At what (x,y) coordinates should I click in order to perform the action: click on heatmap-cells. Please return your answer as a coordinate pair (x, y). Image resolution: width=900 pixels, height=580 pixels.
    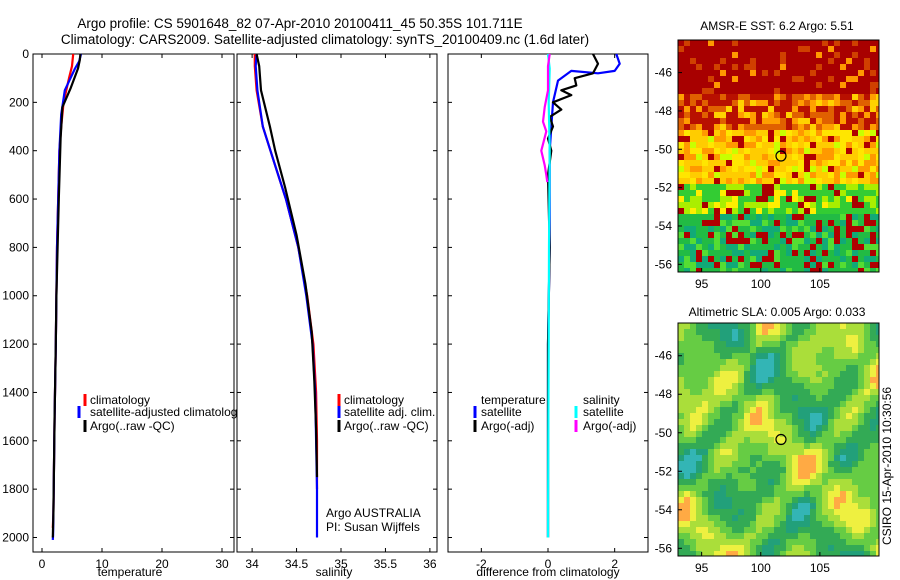
    Looking at the image, I should click on (778, 156).